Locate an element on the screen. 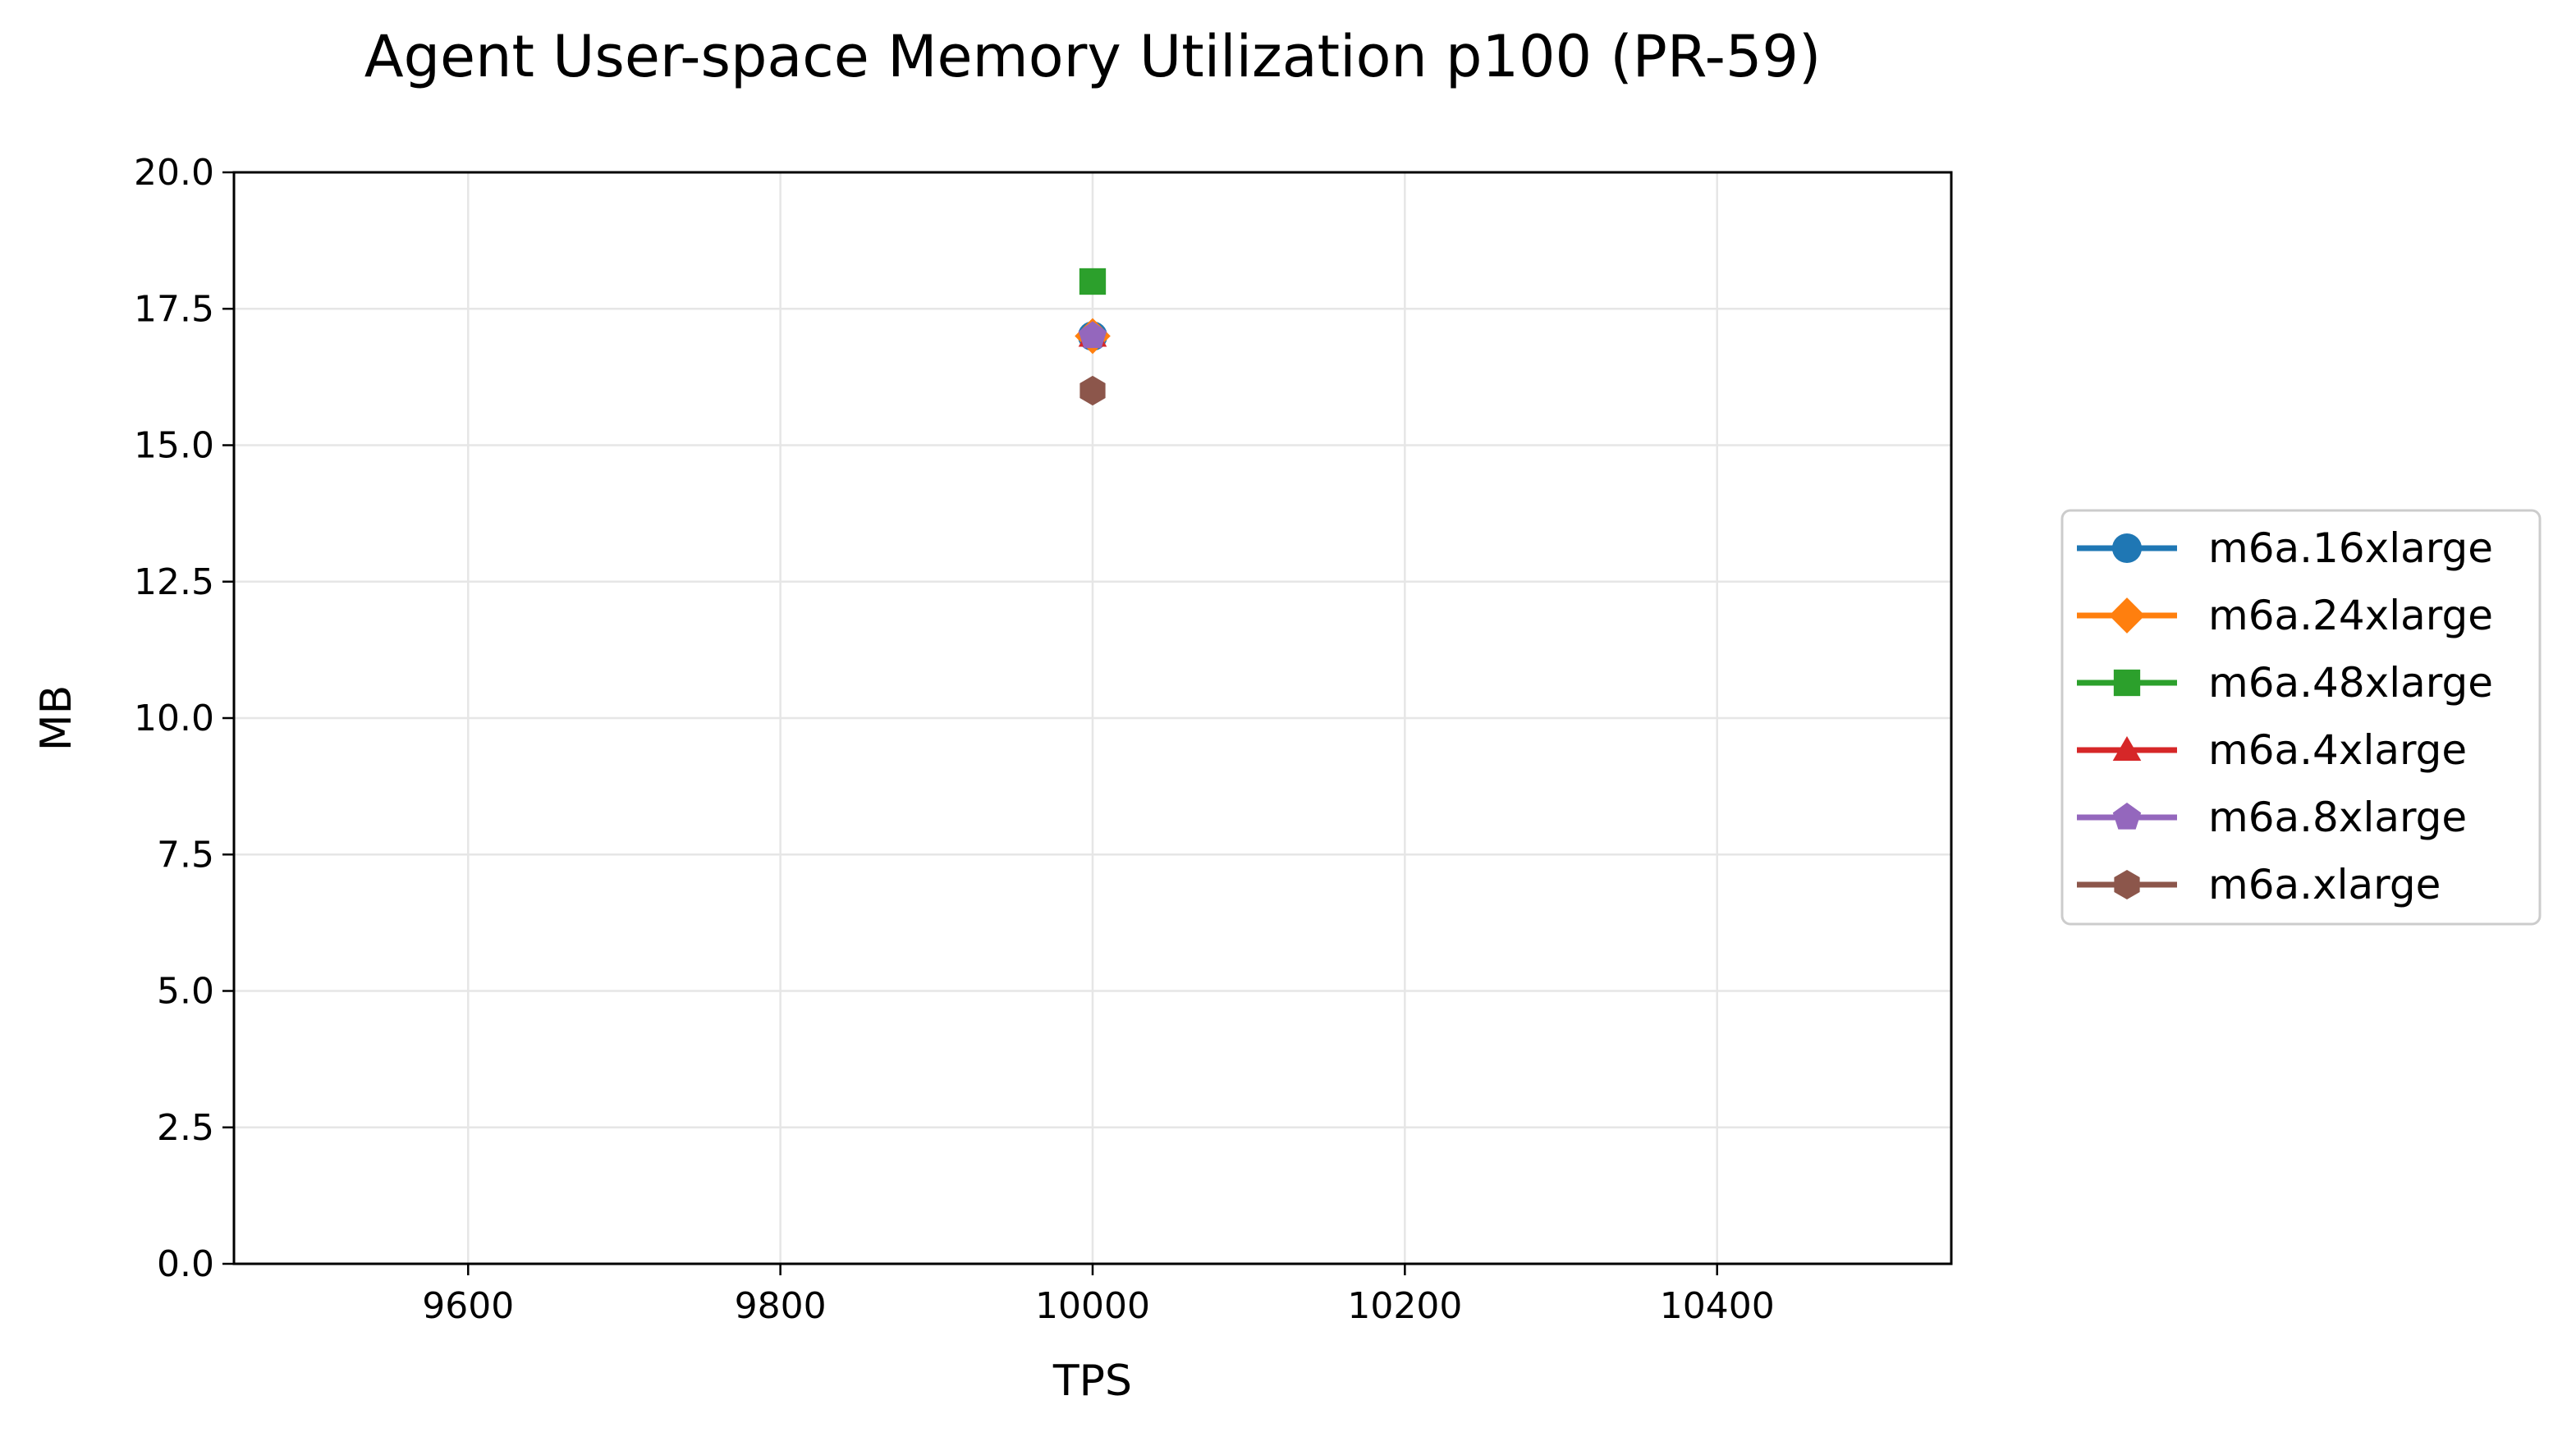 The width and height of the screenshot is (2576, 1446). data-point-m6a.8xlarge is located at coordinates (1093, 335).